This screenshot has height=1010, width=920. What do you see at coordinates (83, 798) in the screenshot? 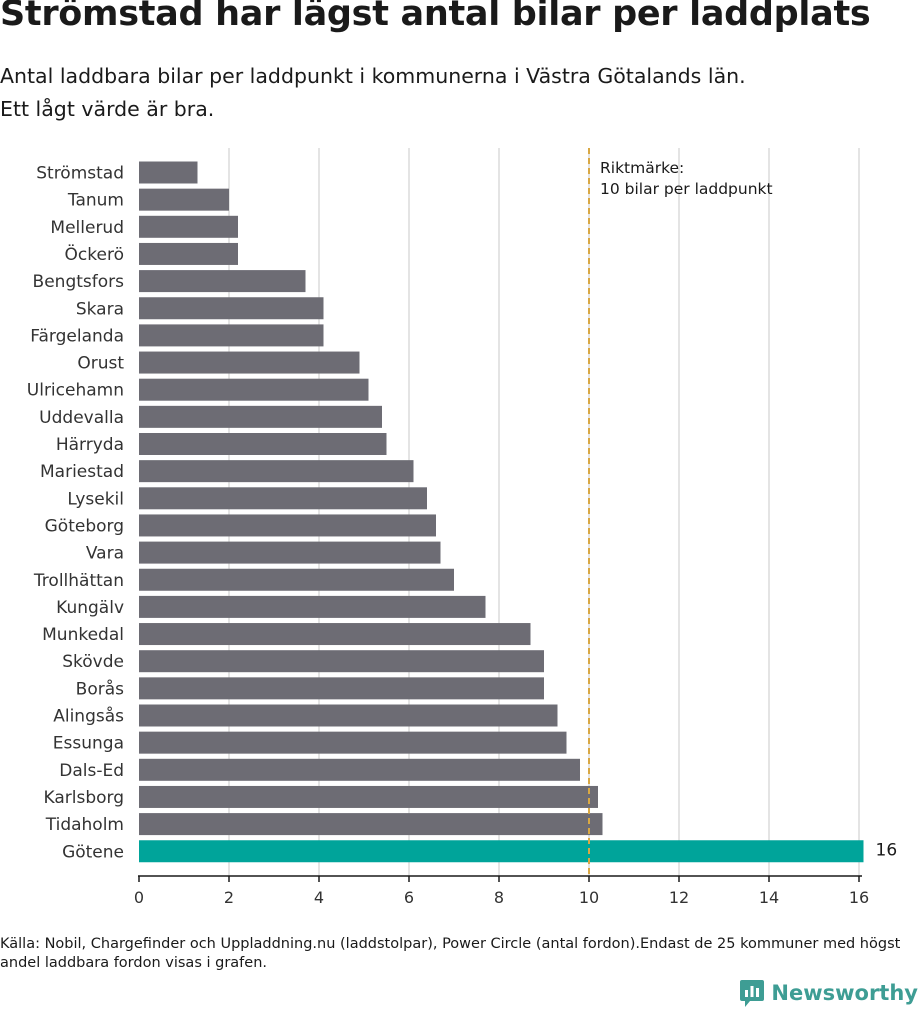
I see `category-label: Karlsborg` at bounding box center [83, 798].